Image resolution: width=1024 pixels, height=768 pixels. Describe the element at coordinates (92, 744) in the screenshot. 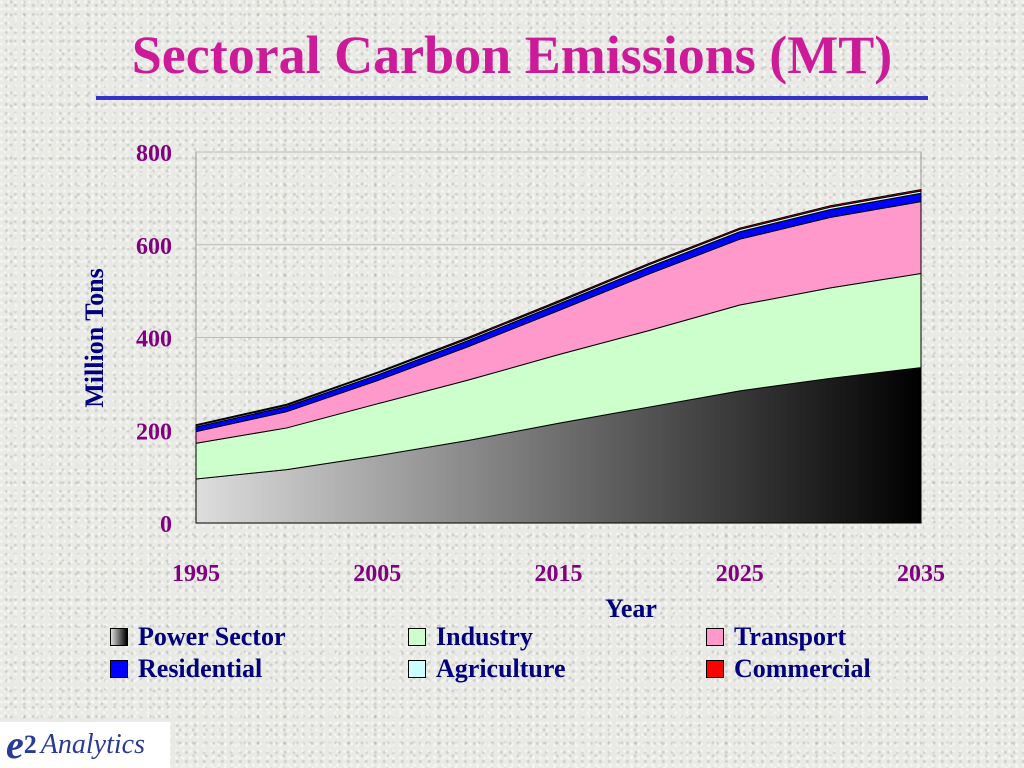

I see `logo-text: Analytics` at that location.